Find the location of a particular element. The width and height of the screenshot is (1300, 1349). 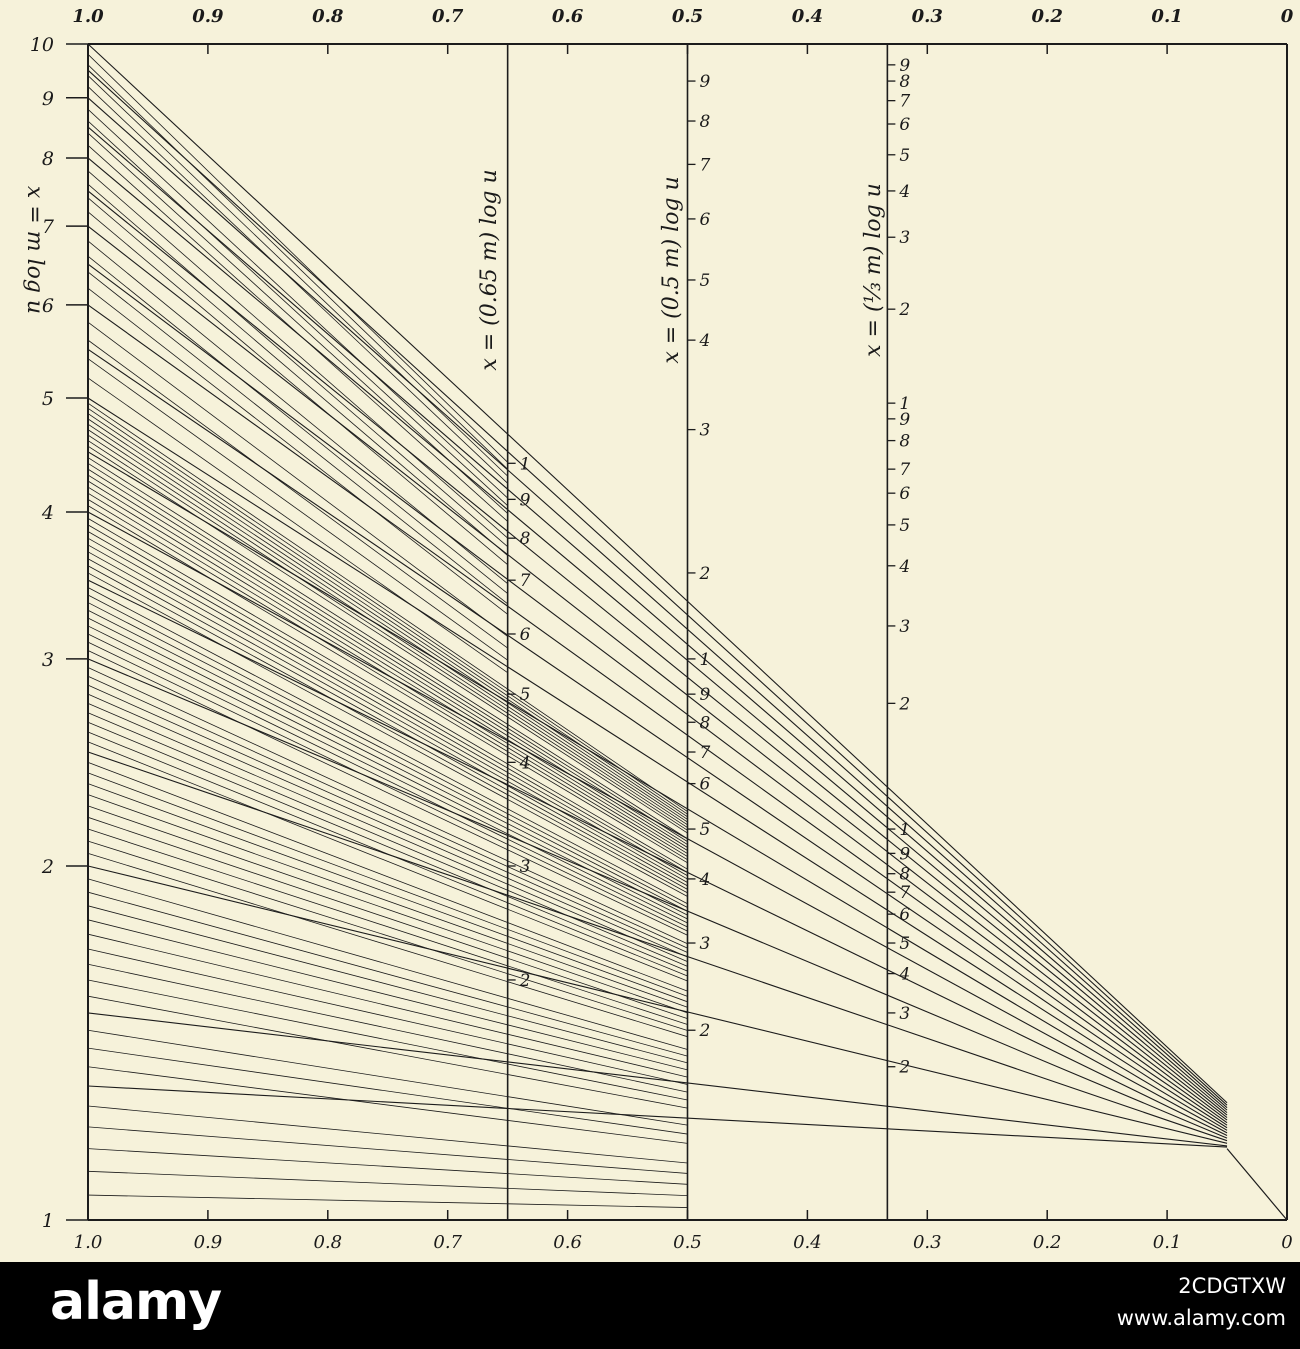

x-tick-label-top: 0.9 is located at coordinates (208, 16).